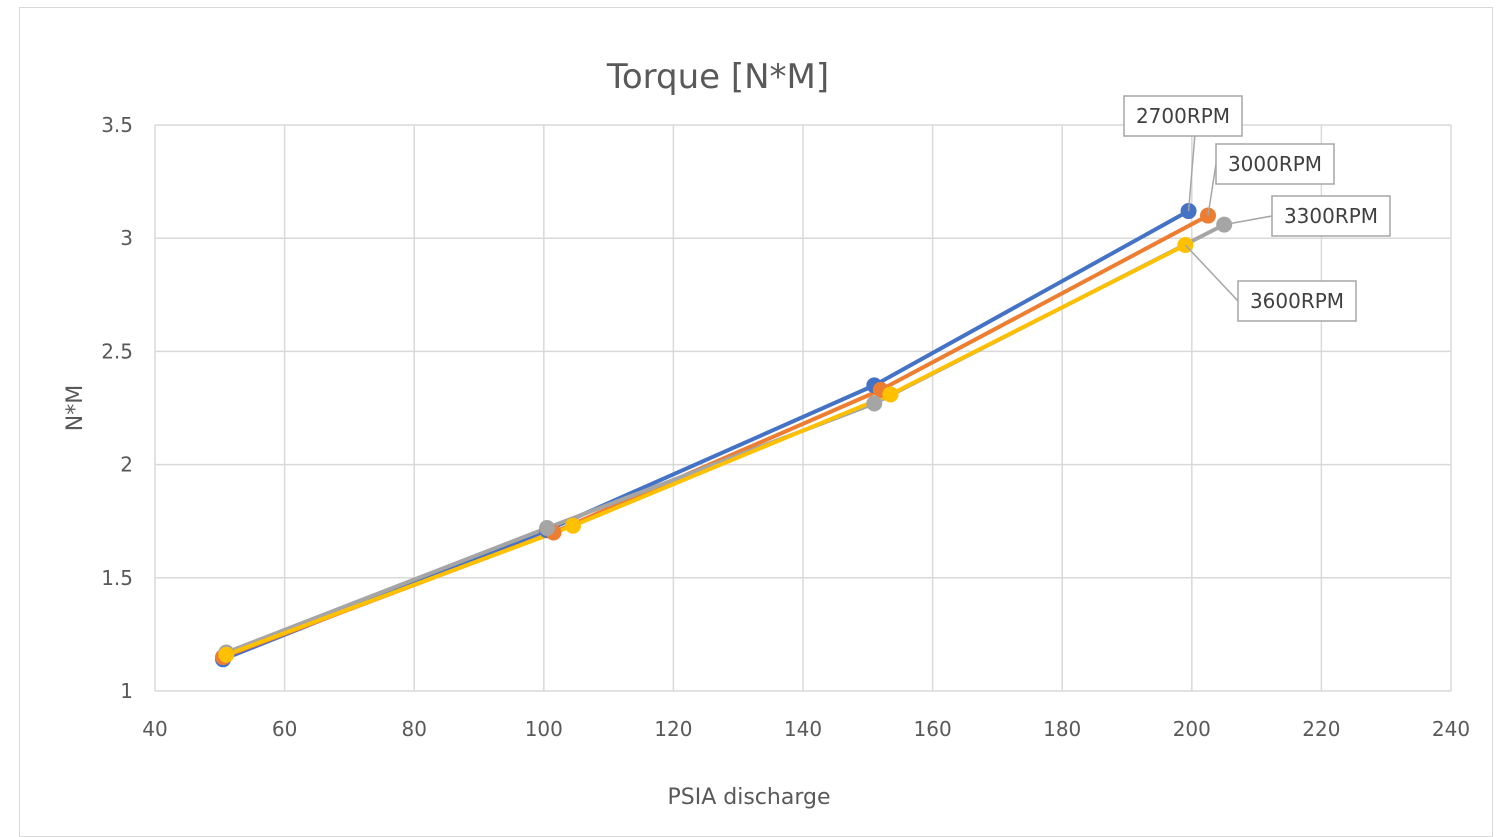  Describe the element at coordinates (1192, 729) in the screenshot. I see `x-tick-label: 200` at that location.